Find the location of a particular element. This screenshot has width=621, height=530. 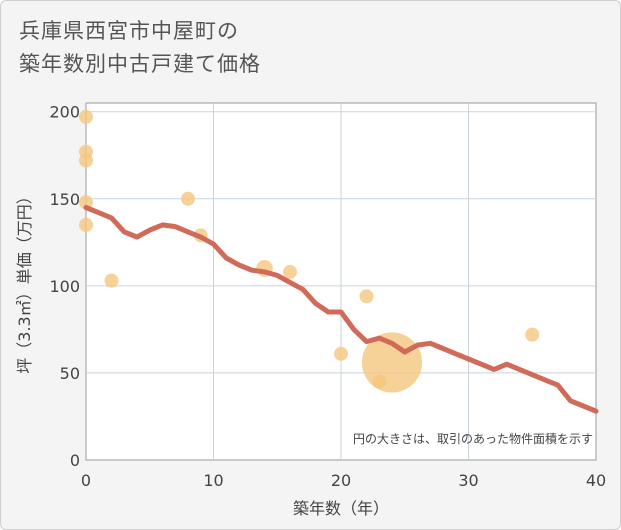

y-tick-label: 0 is located at coordinates (75, 460).